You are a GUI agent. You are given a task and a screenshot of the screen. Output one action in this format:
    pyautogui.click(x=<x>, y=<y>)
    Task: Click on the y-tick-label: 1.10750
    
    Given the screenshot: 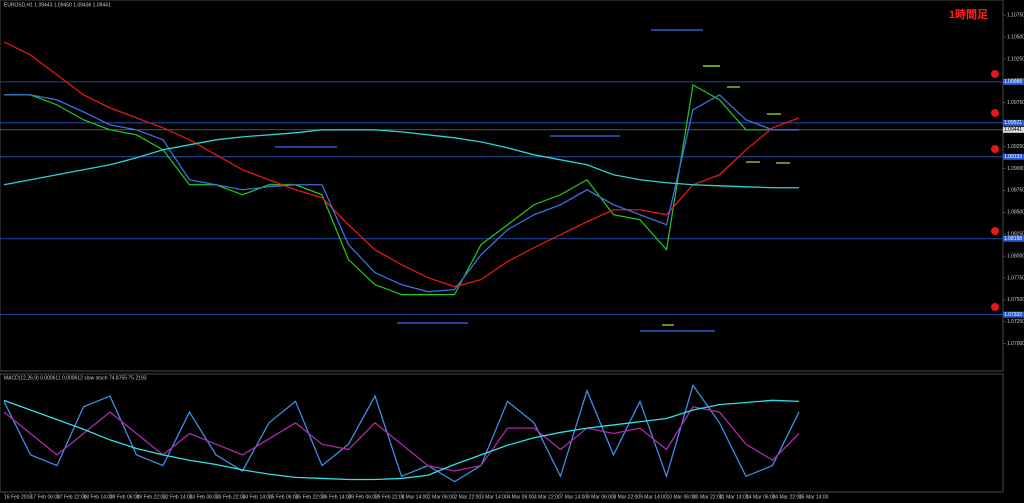 What is the action you would take?
    pyautogui.click(x=1015, y=15)
    